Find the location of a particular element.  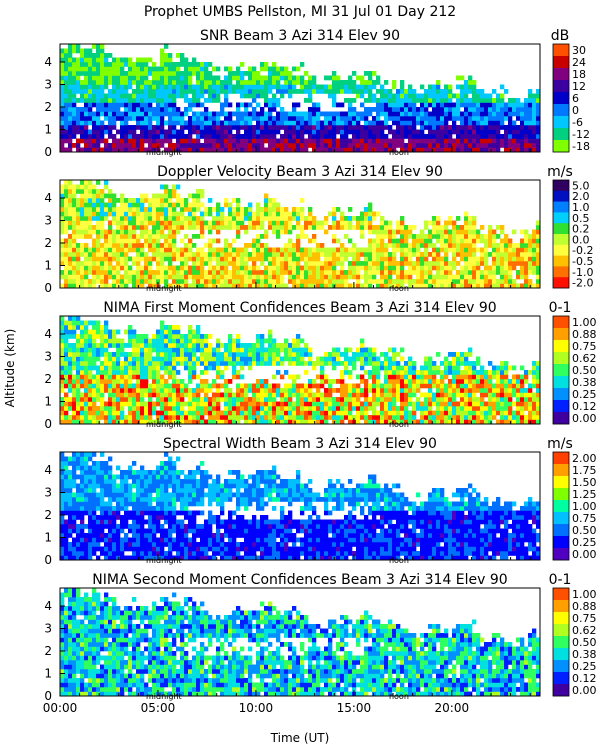

colorbar-label: -1.0 is located at coordinates (582, 272).